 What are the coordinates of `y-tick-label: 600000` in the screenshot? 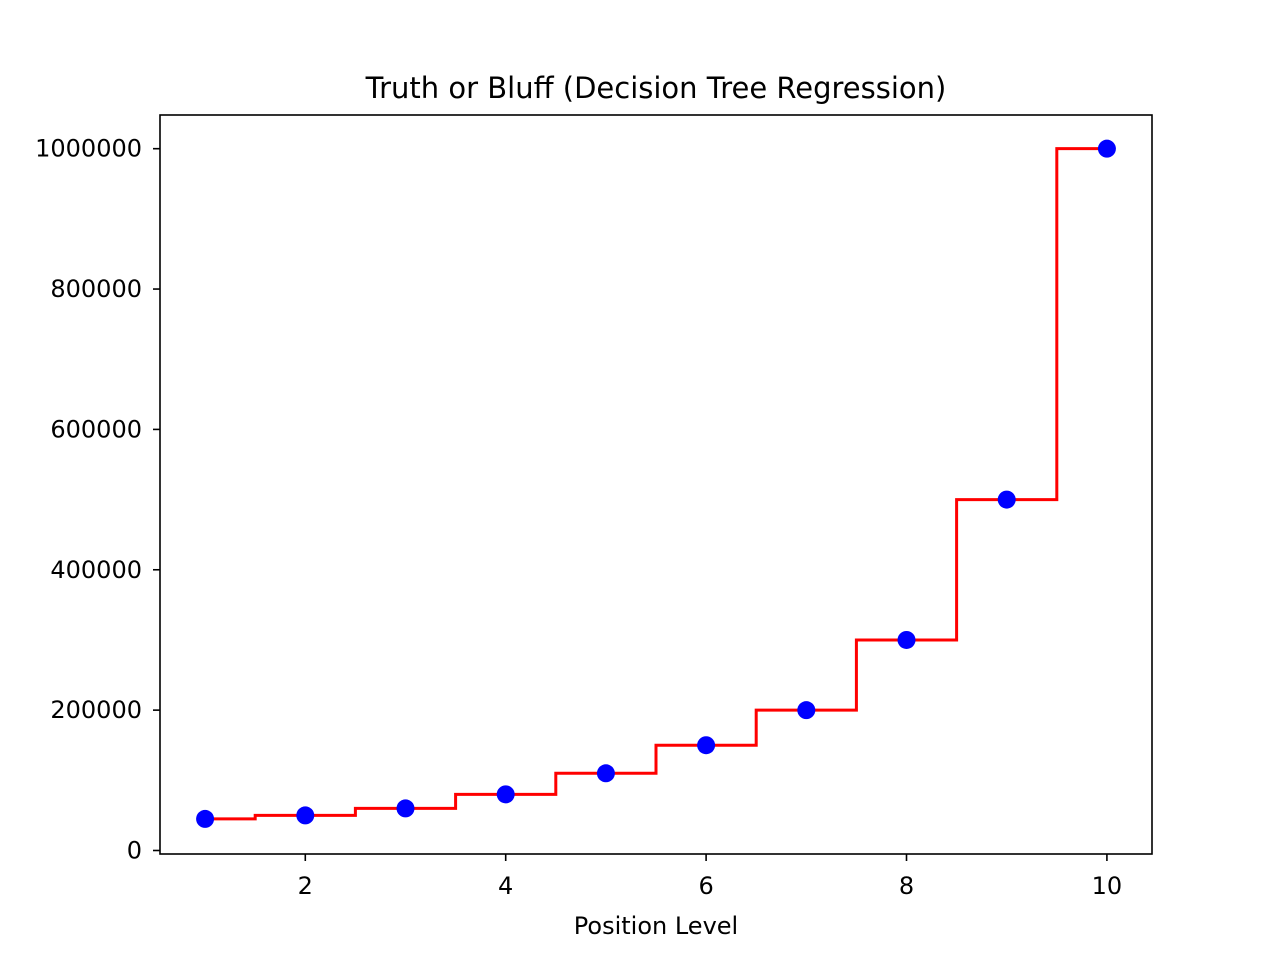 It's located at (96, 429).